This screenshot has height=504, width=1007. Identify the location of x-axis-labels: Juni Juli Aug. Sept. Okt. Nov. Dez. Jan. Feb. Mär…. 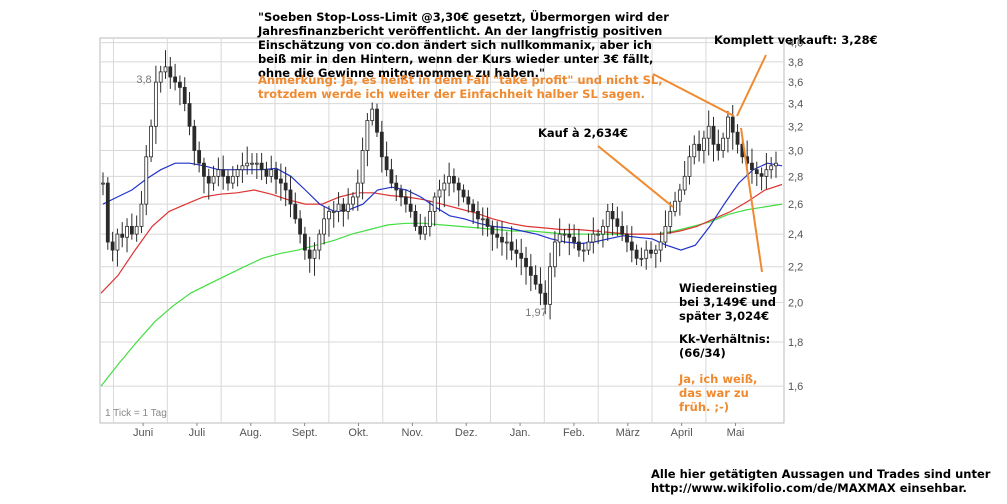
(438, 431).